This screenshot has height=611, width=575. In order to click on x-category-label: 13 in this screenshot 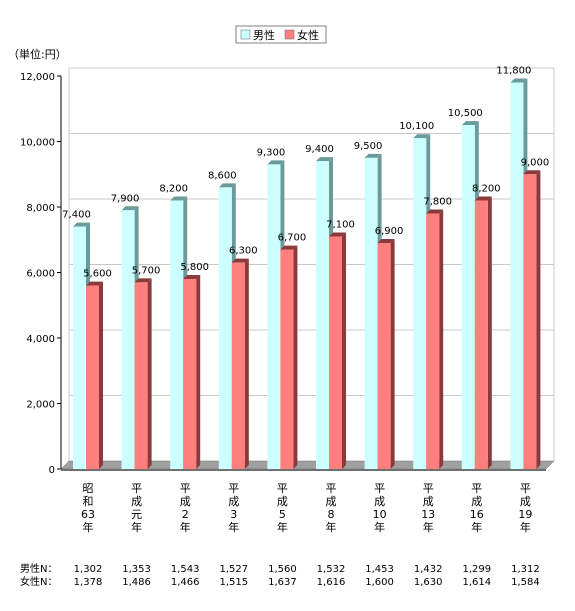, I will do `click(428, 514)`.